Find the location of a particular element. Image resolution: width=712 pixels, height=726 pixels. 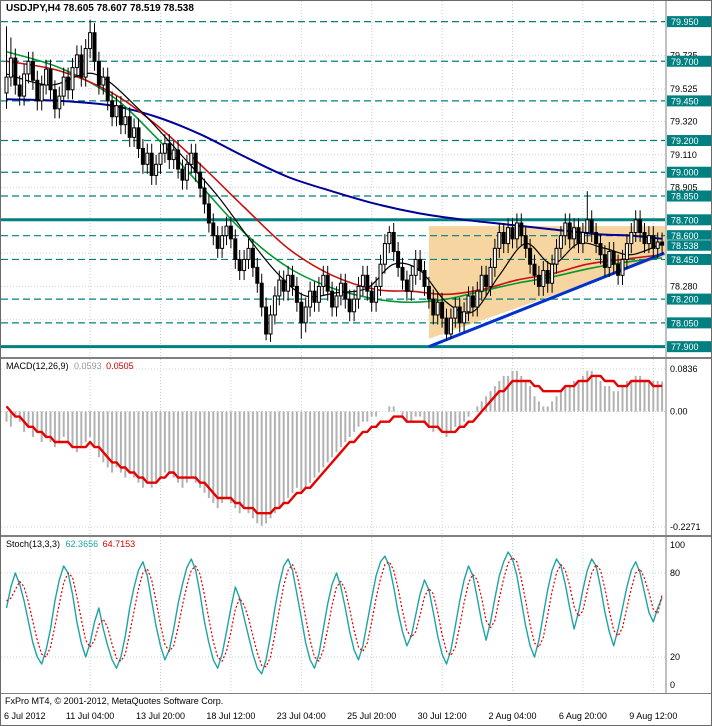

time-label: 6 Jul 2012 is located at coordinates (25, 716).